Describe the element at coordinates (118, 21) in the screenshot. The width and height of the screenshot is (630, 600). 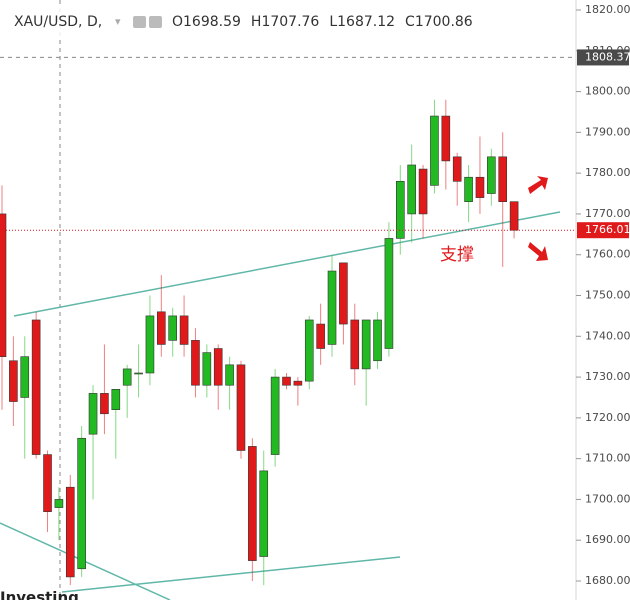
I see `dropdown-icon: ▾` at that location.